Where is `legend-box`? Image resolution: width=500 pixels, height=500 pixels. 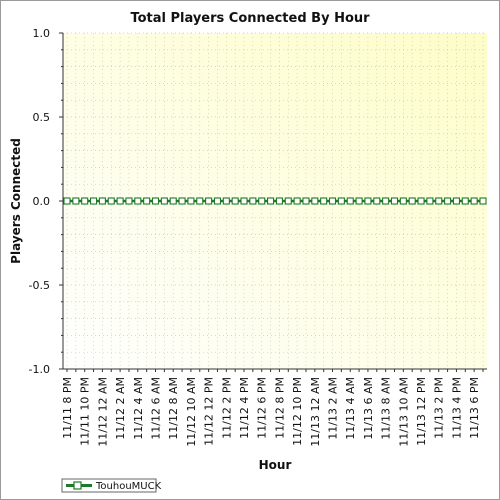 legend-box is located at coordinates (109, 485).